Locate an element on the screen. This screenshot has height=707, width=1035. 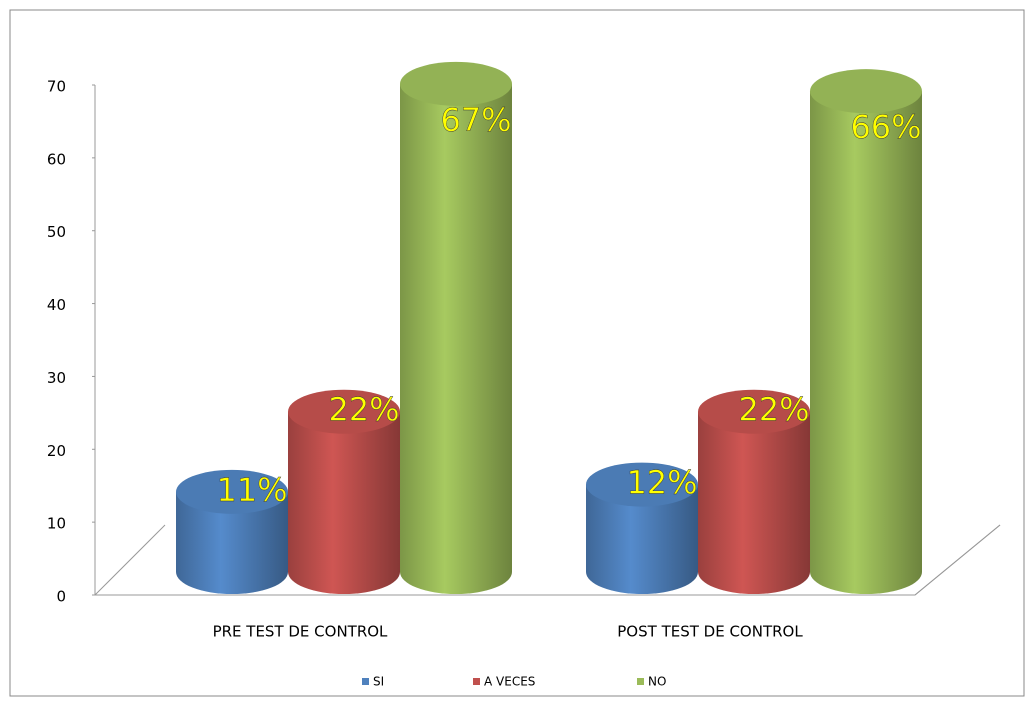
y-tick-label: 30 is located at coordinates (56, 378).